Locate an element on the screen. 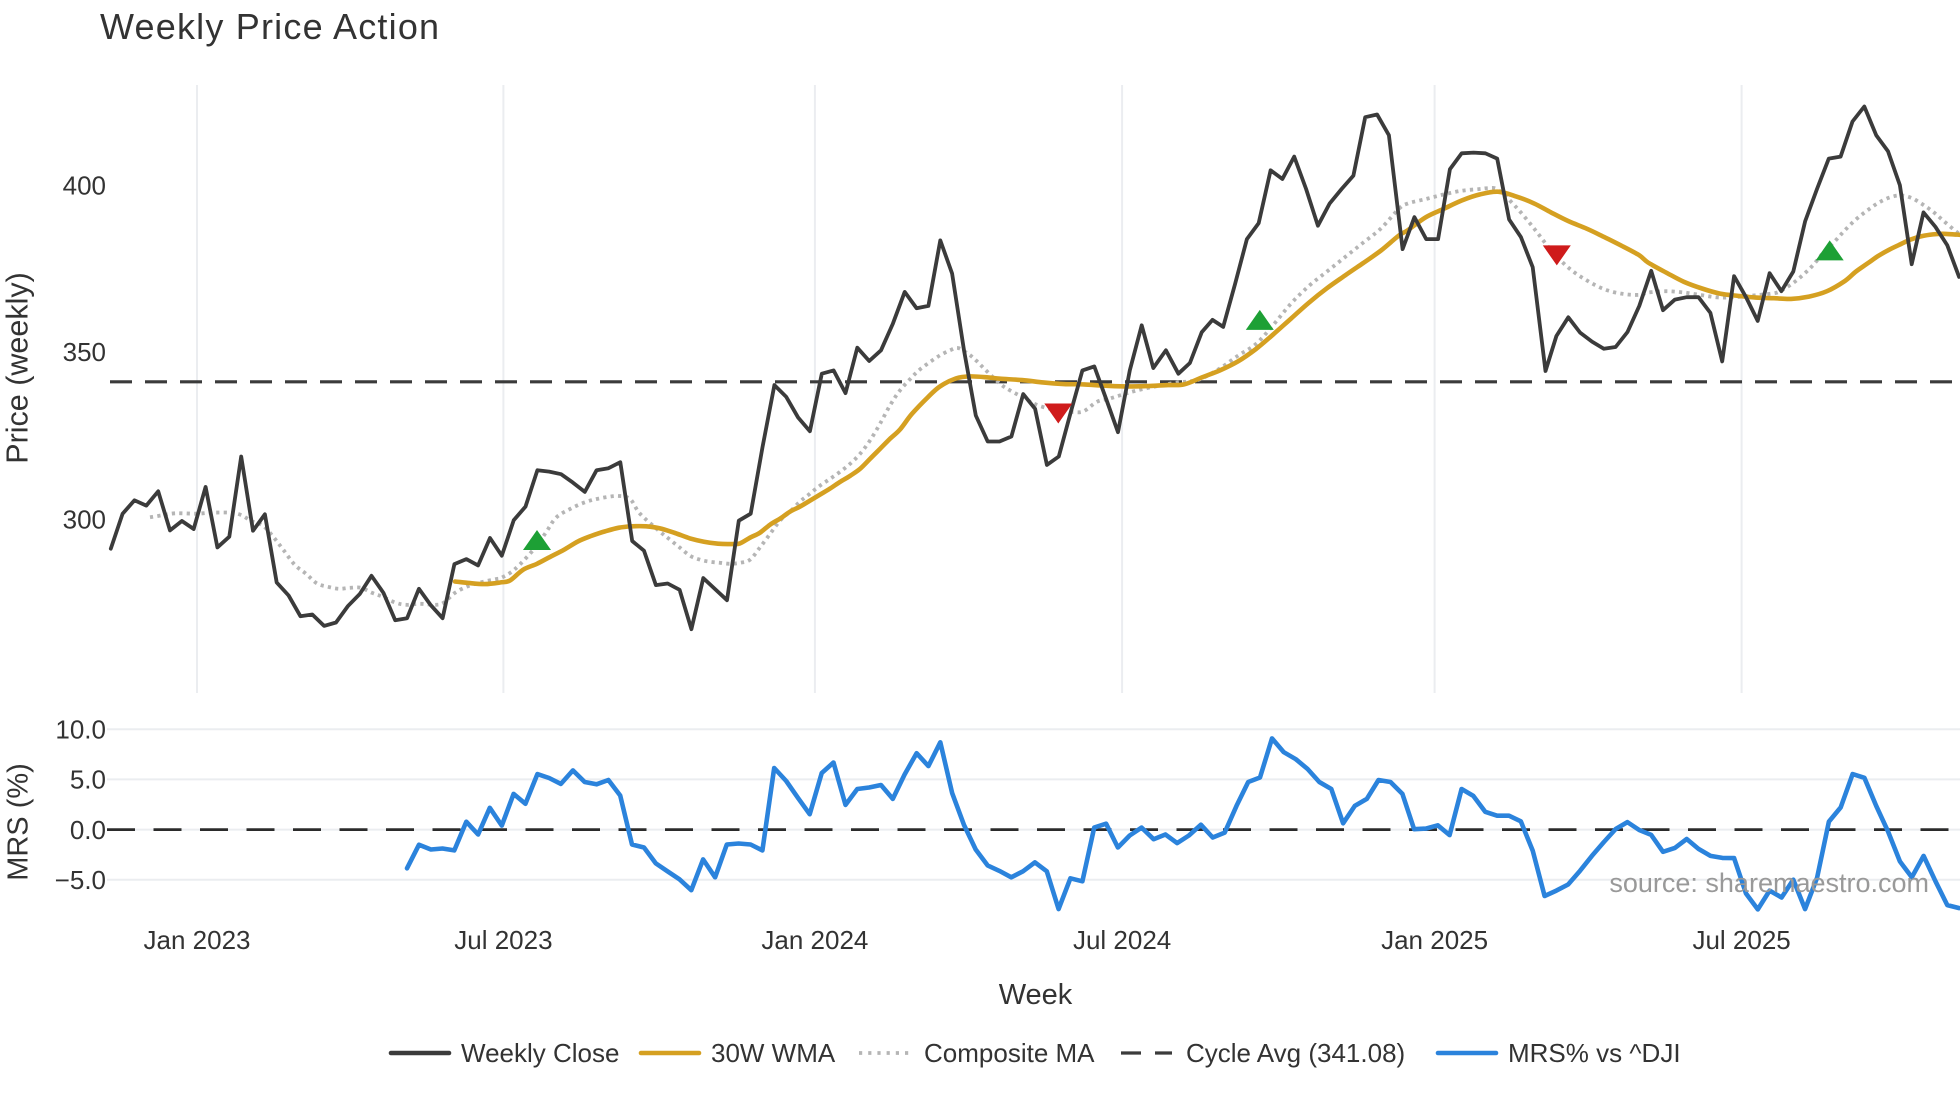 This screenshot has width=1960, height=1102. svg-text: source: sharemaestro.com is located at coordinates (1769, 883).